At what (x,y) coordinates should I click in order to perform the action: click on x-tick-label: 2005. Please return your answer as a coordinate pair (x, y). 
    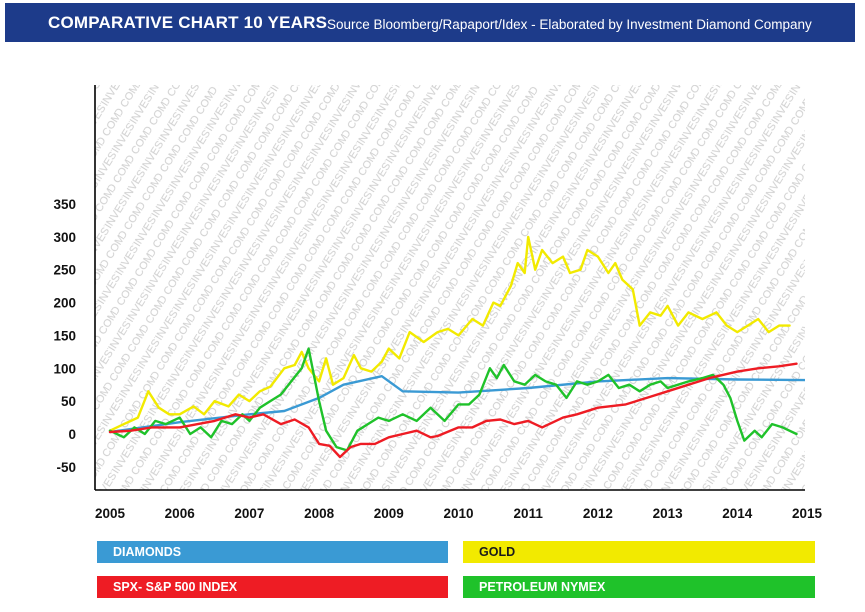
    Looking at the image, I should click on (110, 513).